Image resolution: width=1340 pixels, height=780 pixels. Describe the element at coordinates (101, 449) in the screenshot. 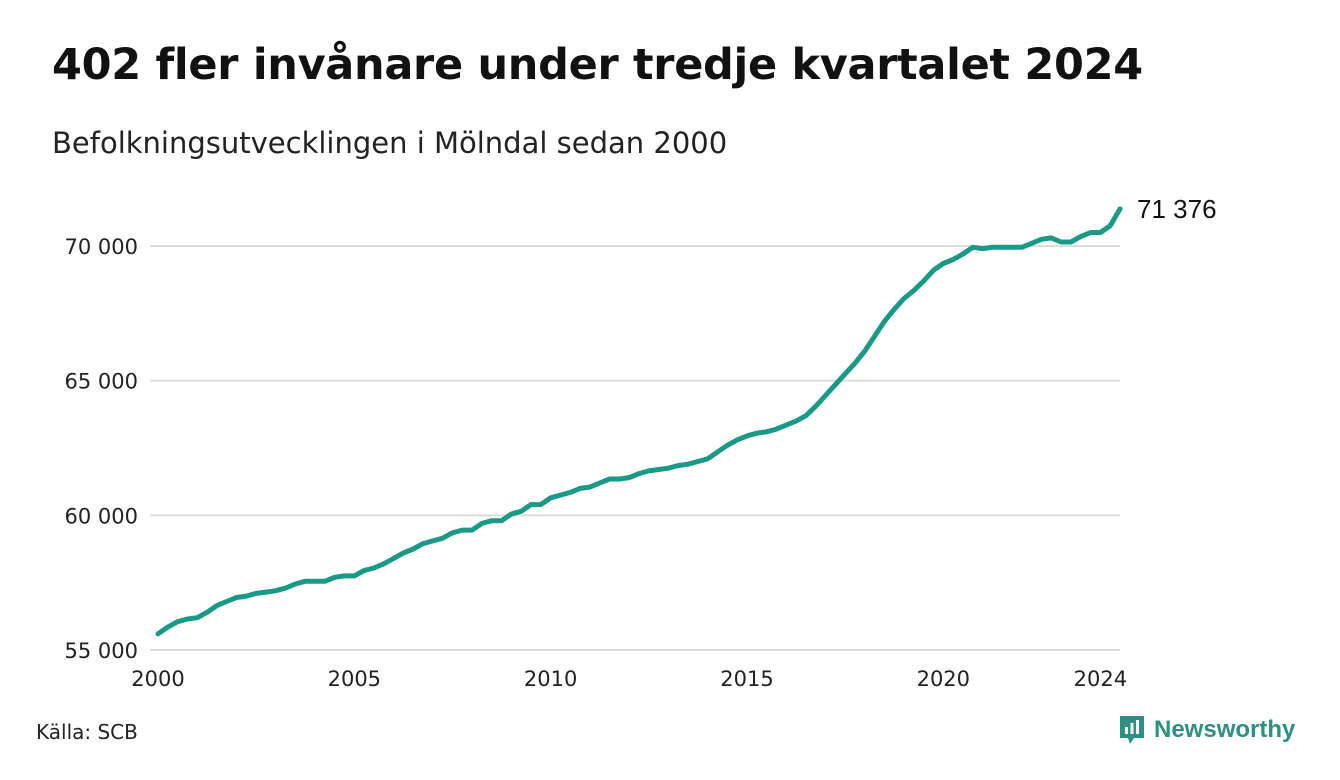

I see `y-axis-ticks: 55 000 60 000 65 000 70 000` at that location.